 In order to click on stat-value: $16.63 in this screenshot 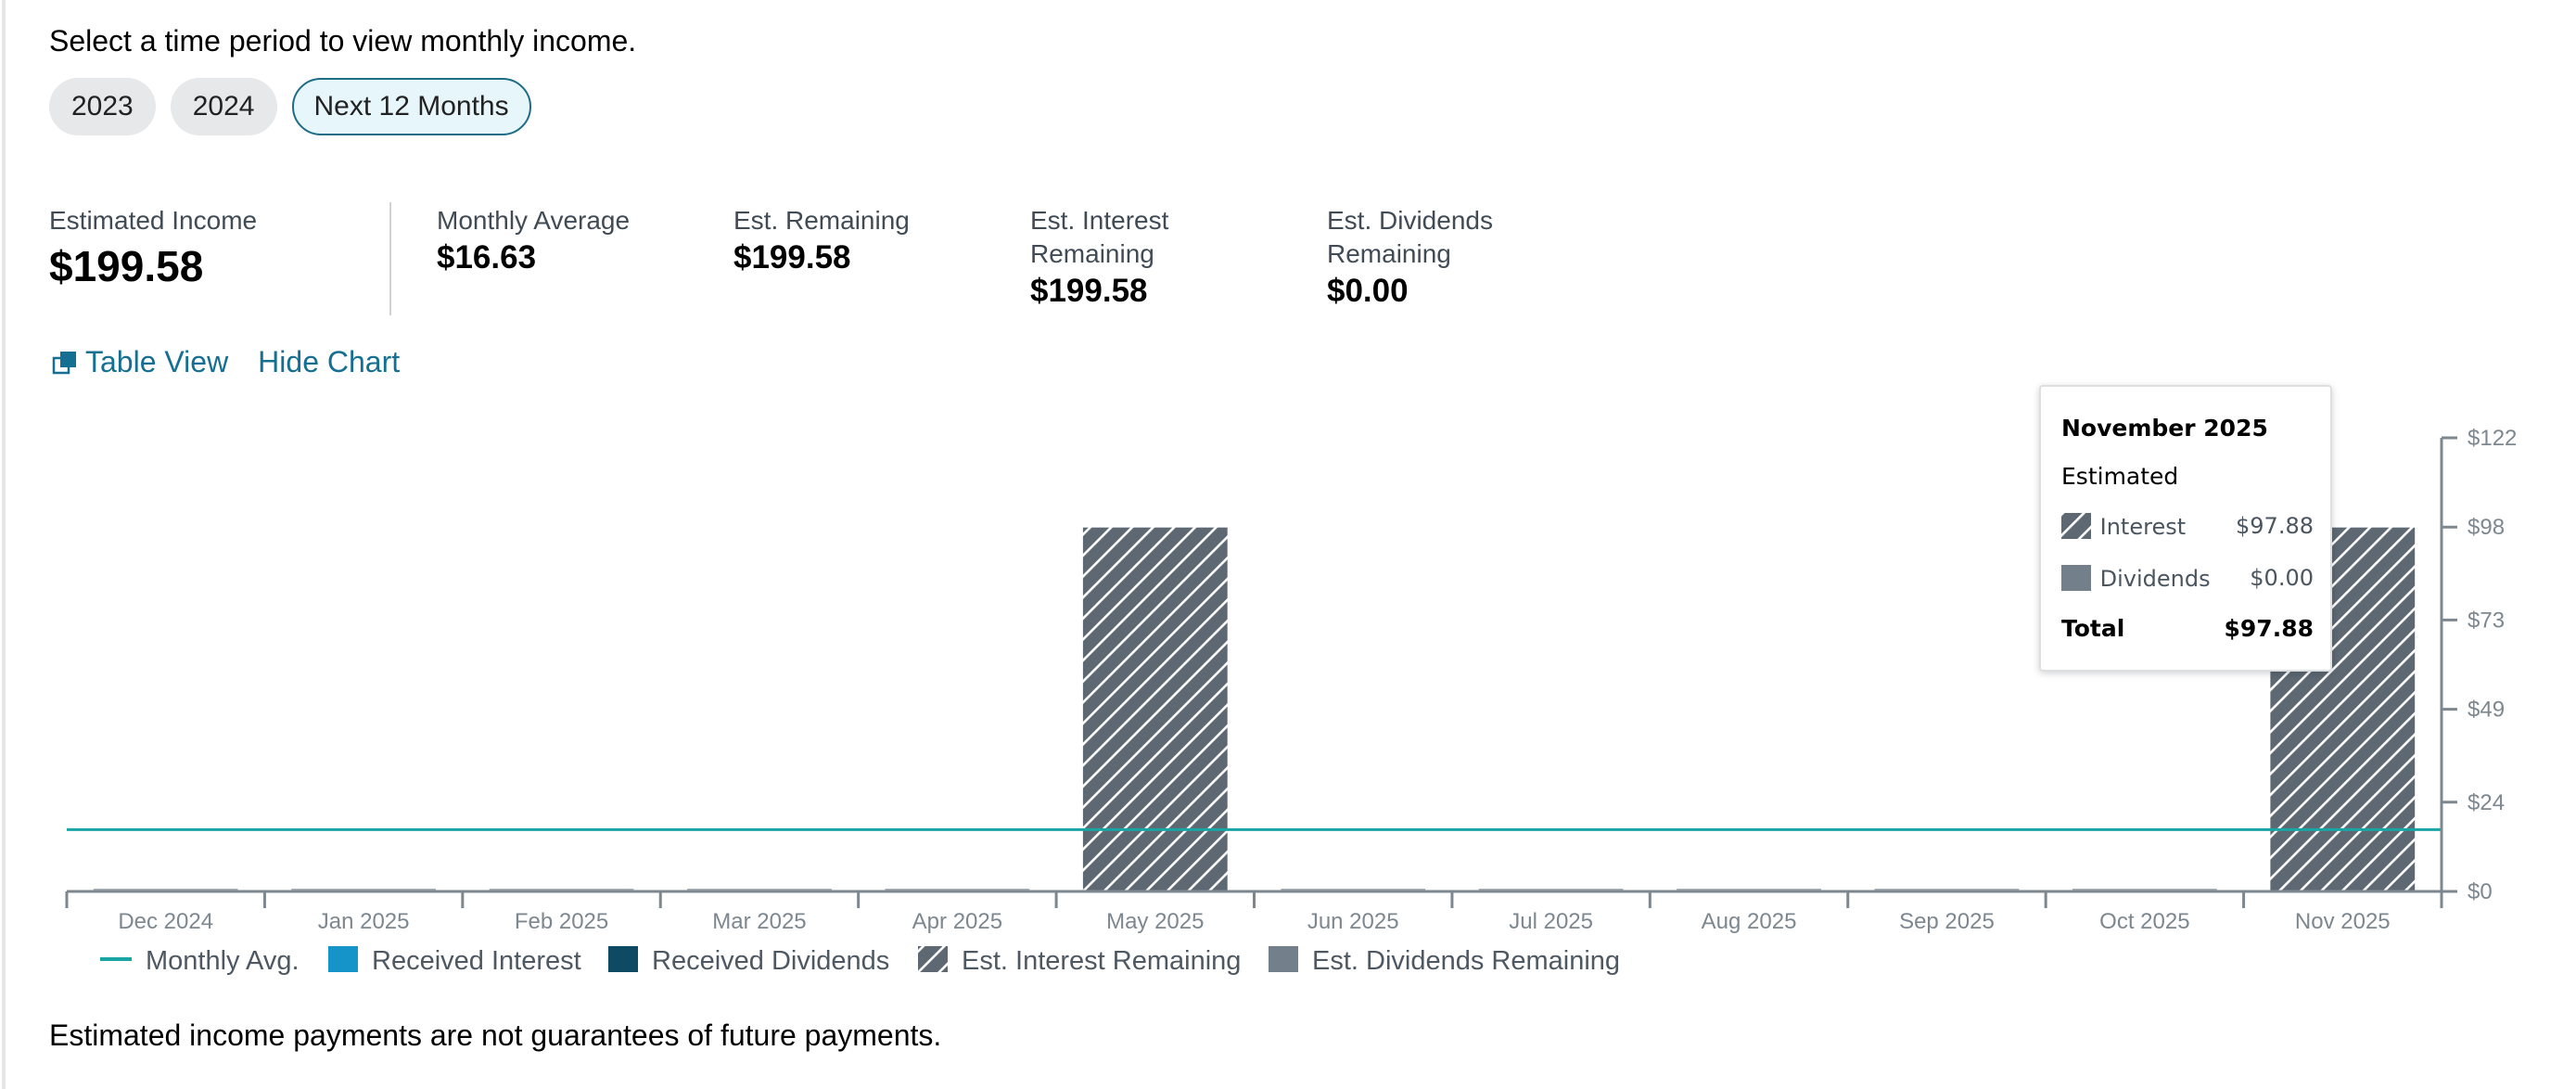, I will do `click(487, 257)`.